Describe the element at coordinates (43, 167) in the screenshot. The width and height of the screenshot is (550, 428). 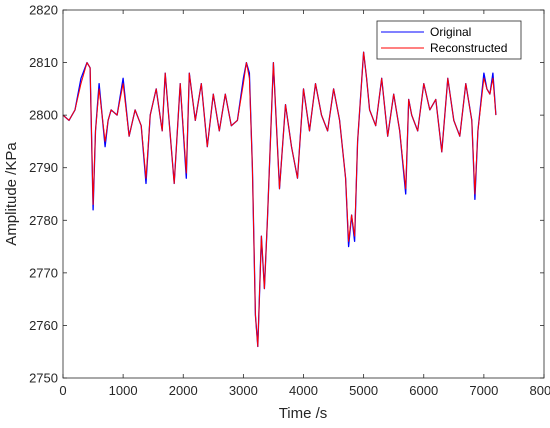
I see `y-tick-label: 2790` at that location.